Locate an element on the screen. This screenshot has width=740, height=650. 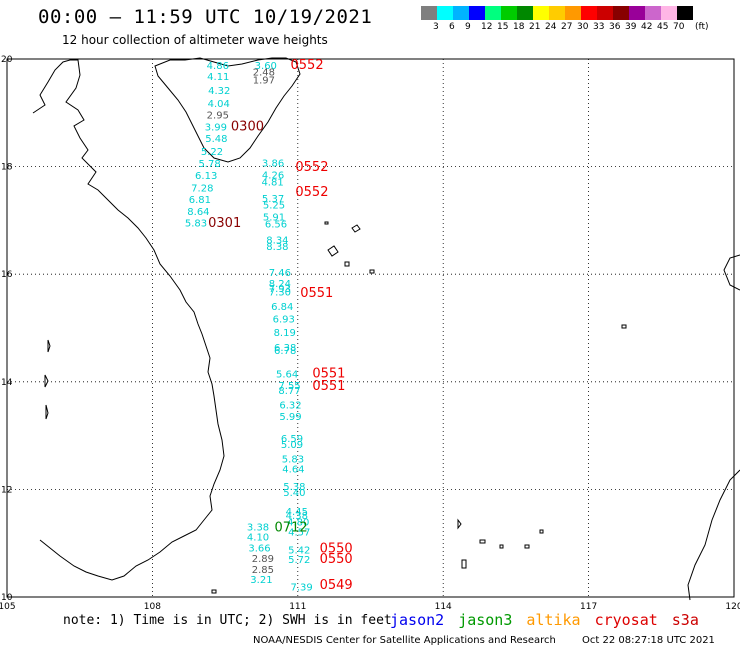
satellite-name-altika: altika is located at coordinates (553, 620).